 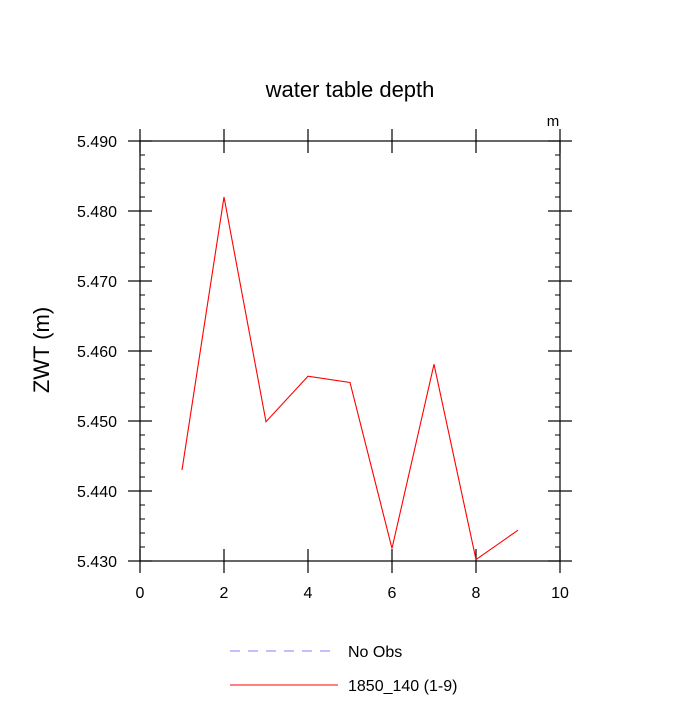 I want to click on x-tick-label: 10, so click(x=560, y=593).